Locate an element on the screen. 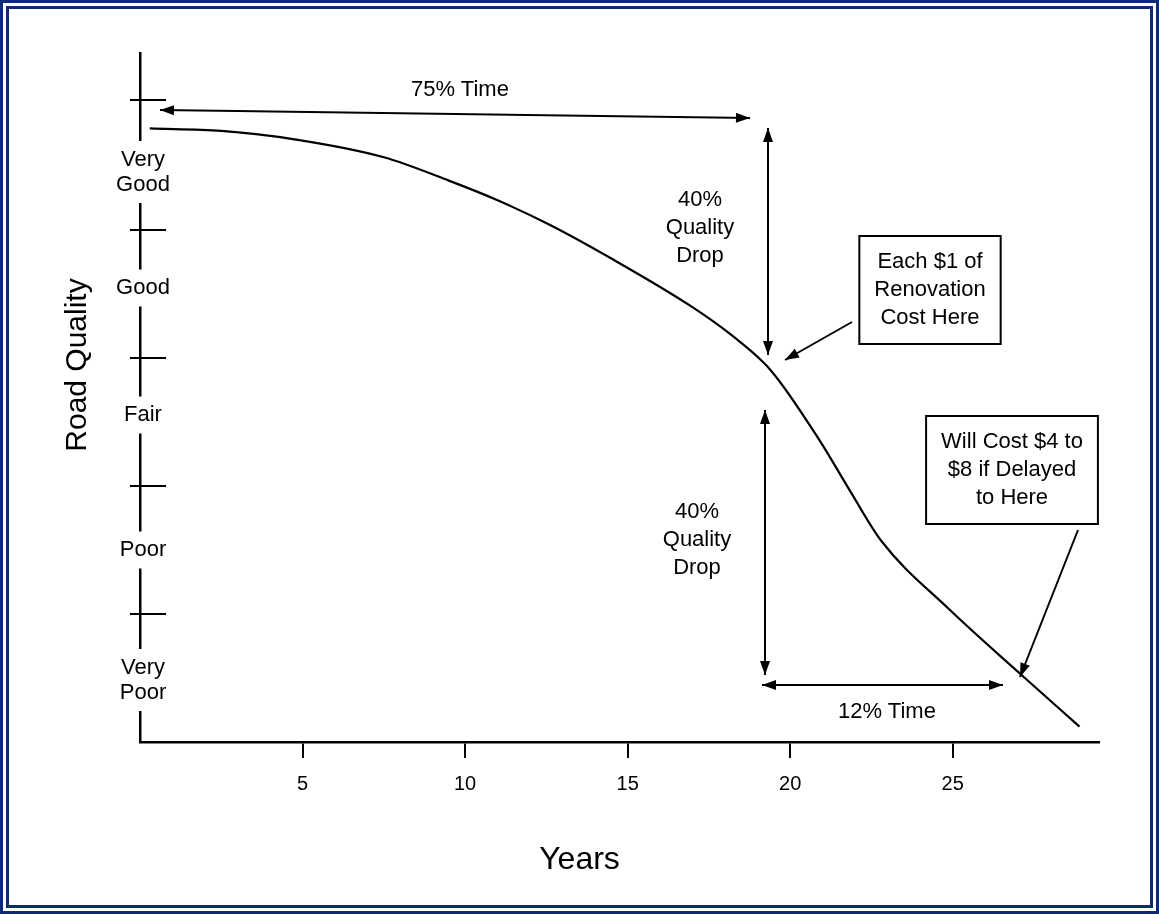 Image resolution: width=1159 pixels, height=914 pixels. annotation: Fair is located at coordinates (143, 414).